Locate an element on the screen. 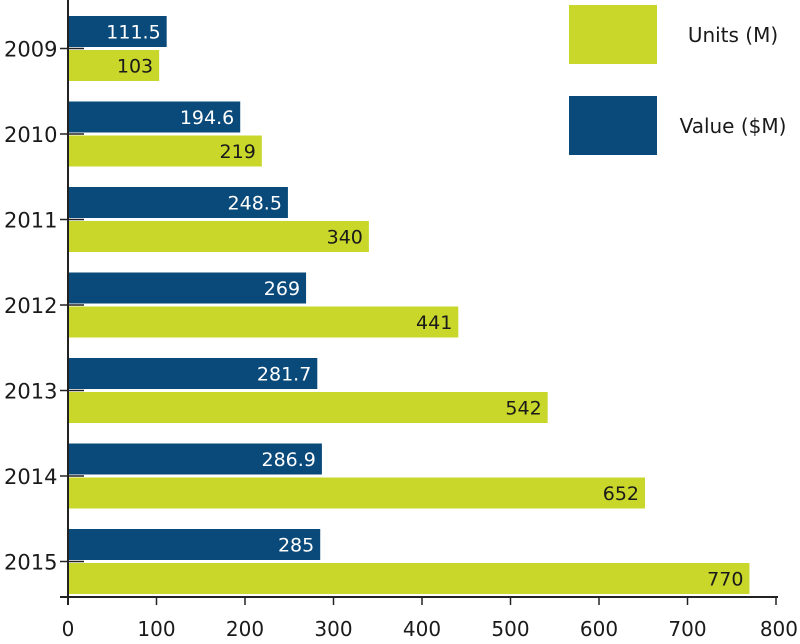  category-label-2011: 2011 is located at coordinates (30, 221).